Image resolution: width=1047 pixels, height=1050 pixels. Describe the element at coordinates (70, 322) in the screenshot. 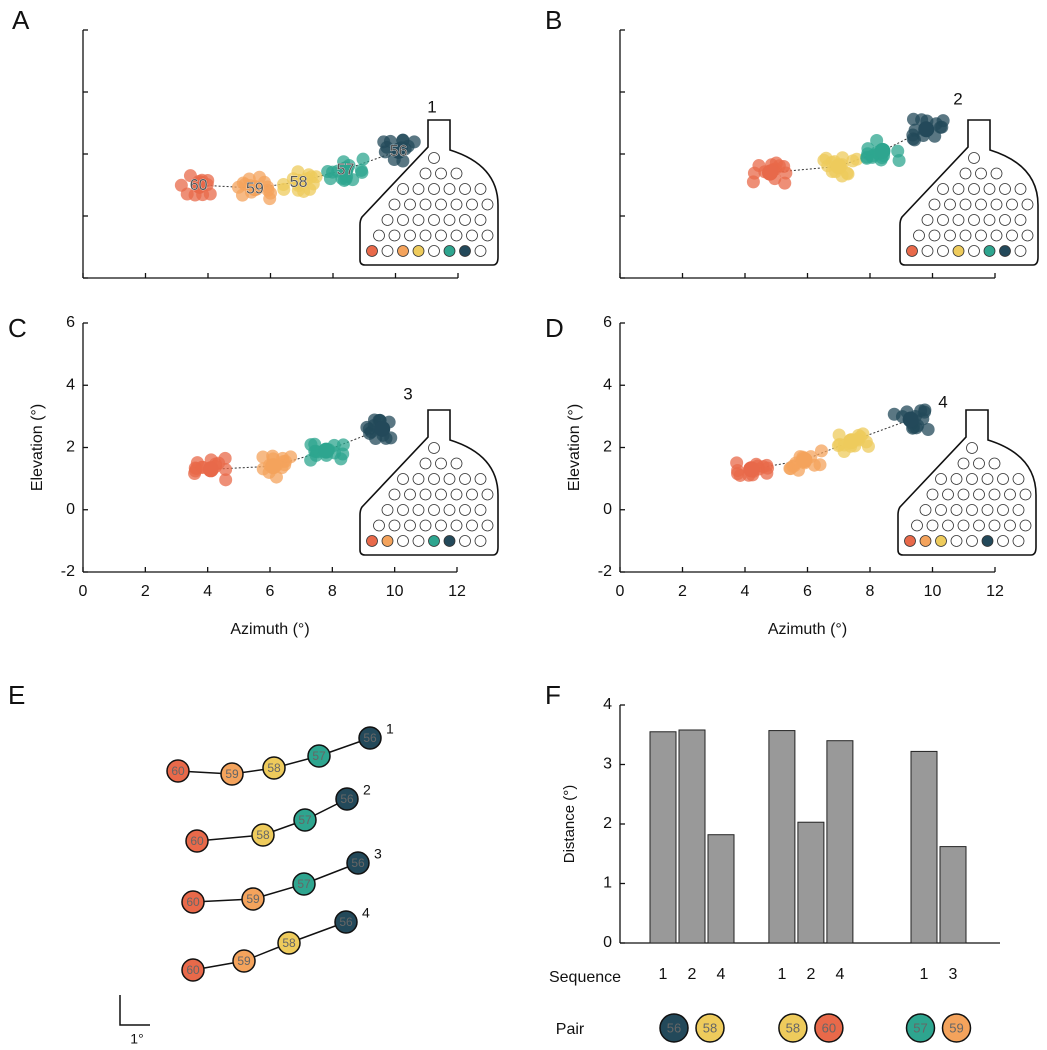

I see `y-tick-label: 6` at that location.